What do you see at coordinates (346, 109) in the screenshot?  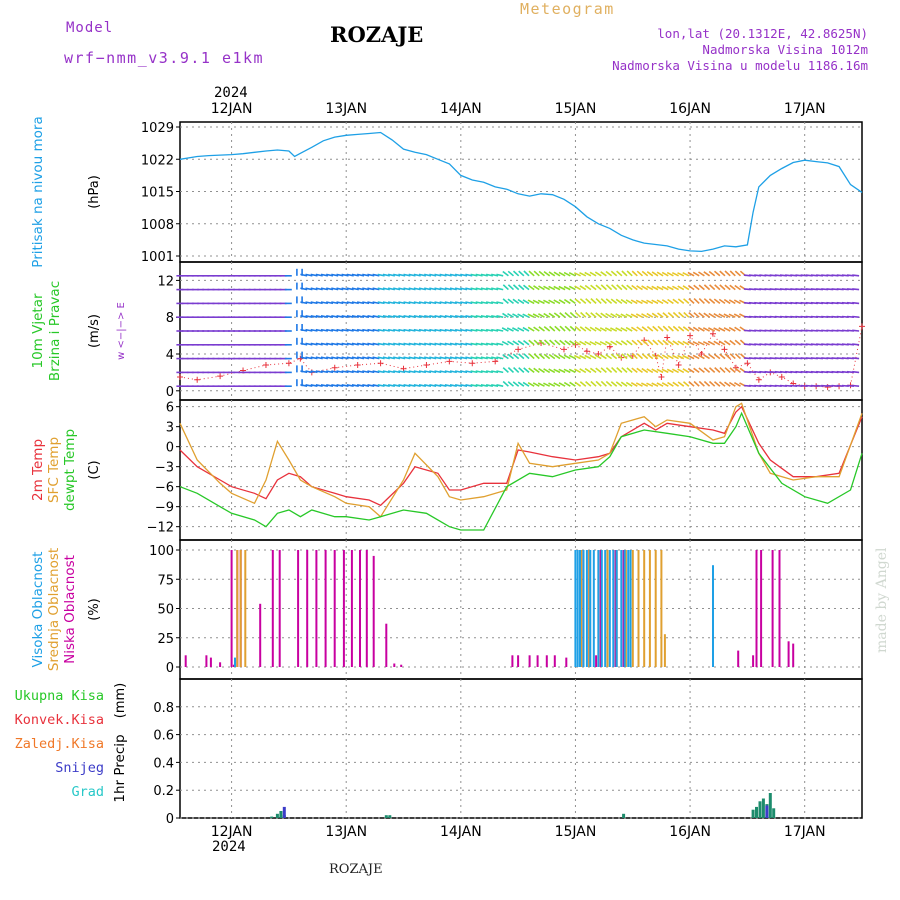 I see `xtick-label-top: 13JAN` at bounding box center [346, 109].